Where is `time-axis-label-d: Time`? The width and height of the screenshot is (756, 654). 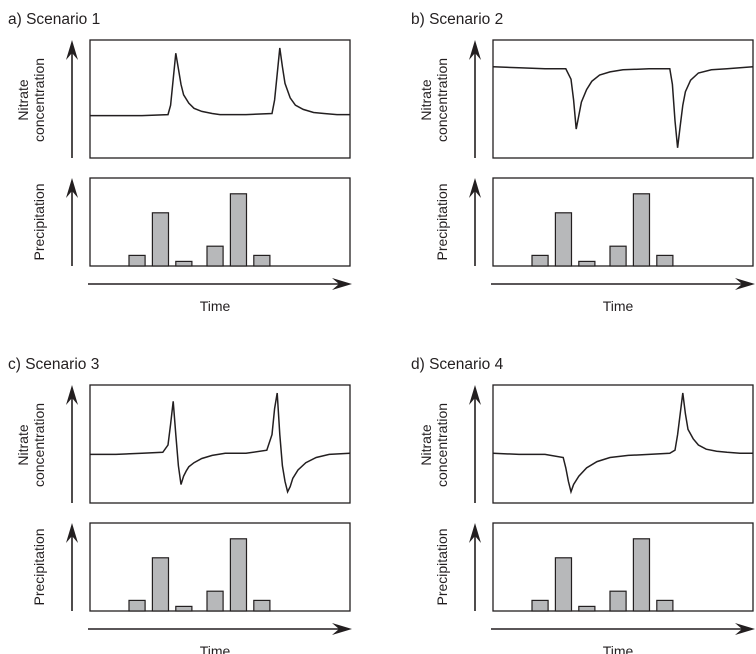
time-axis-label-d: Time is located at coordinates (618, 648).